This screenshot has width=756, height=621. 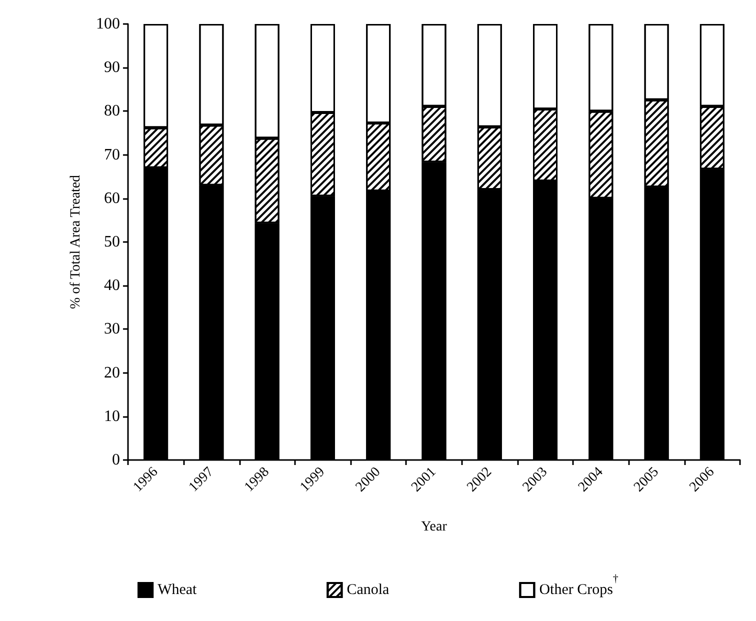 What do you see at coordinates (112, 111) in the screenshot?
I see `y-tick-label: 80` at bounding box center [112, 111].